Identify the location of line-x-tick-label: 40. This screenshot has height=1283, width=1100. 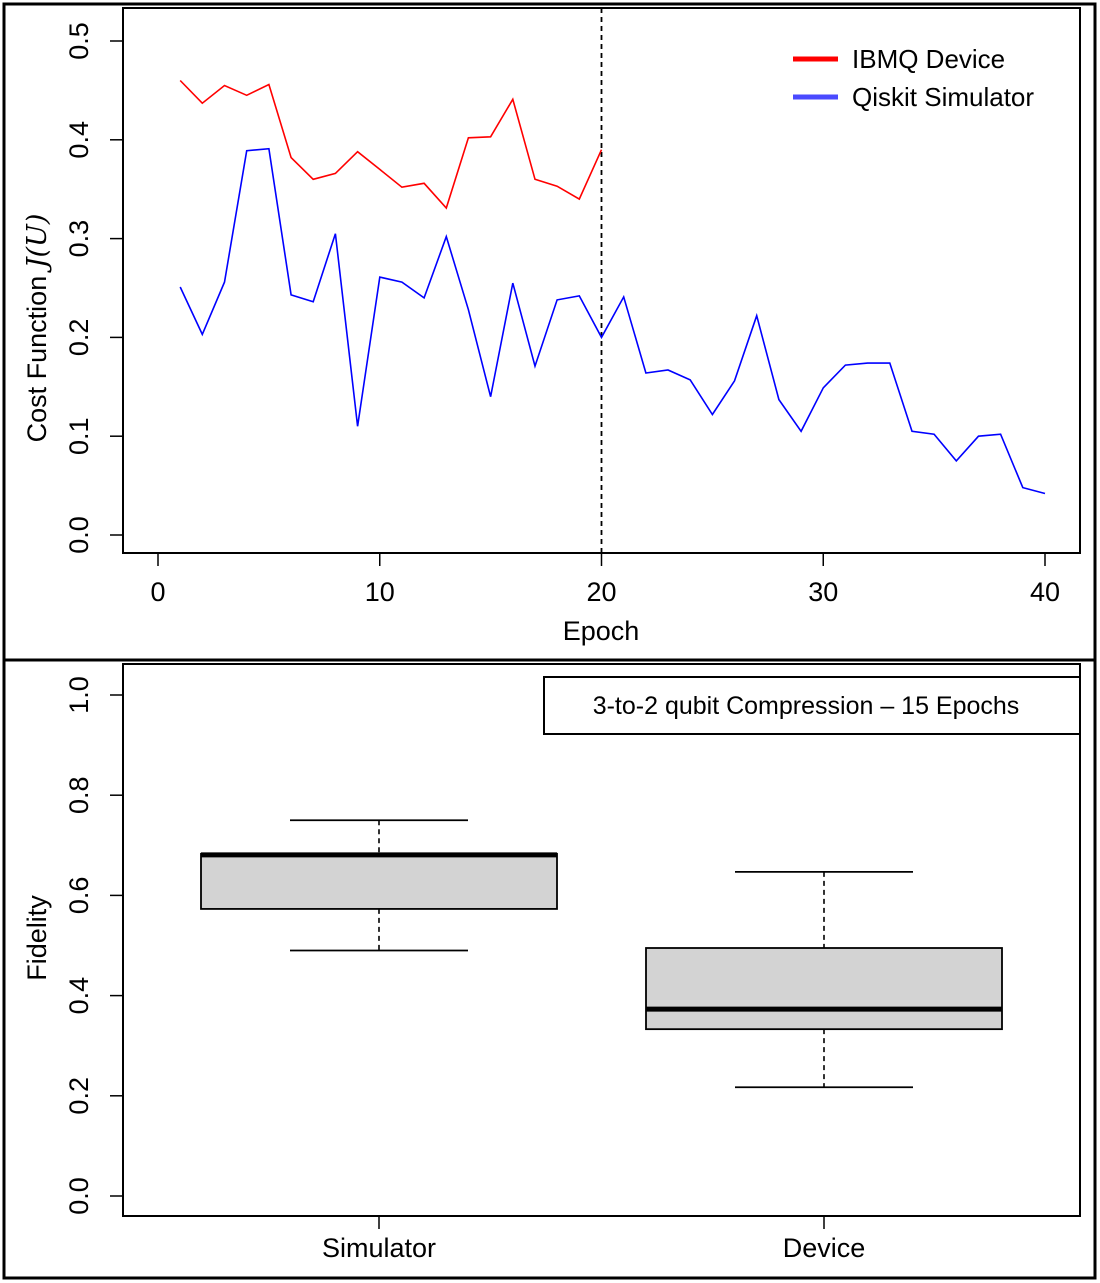
(1045, 592).